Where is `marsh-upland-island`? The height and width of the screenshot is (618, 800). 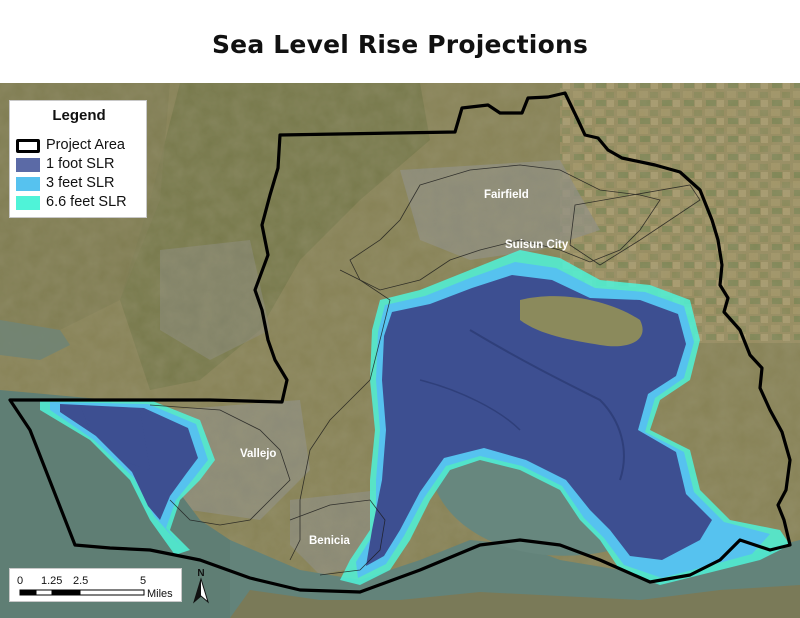 marsh-upland-island is located at coordinates (581, 321).